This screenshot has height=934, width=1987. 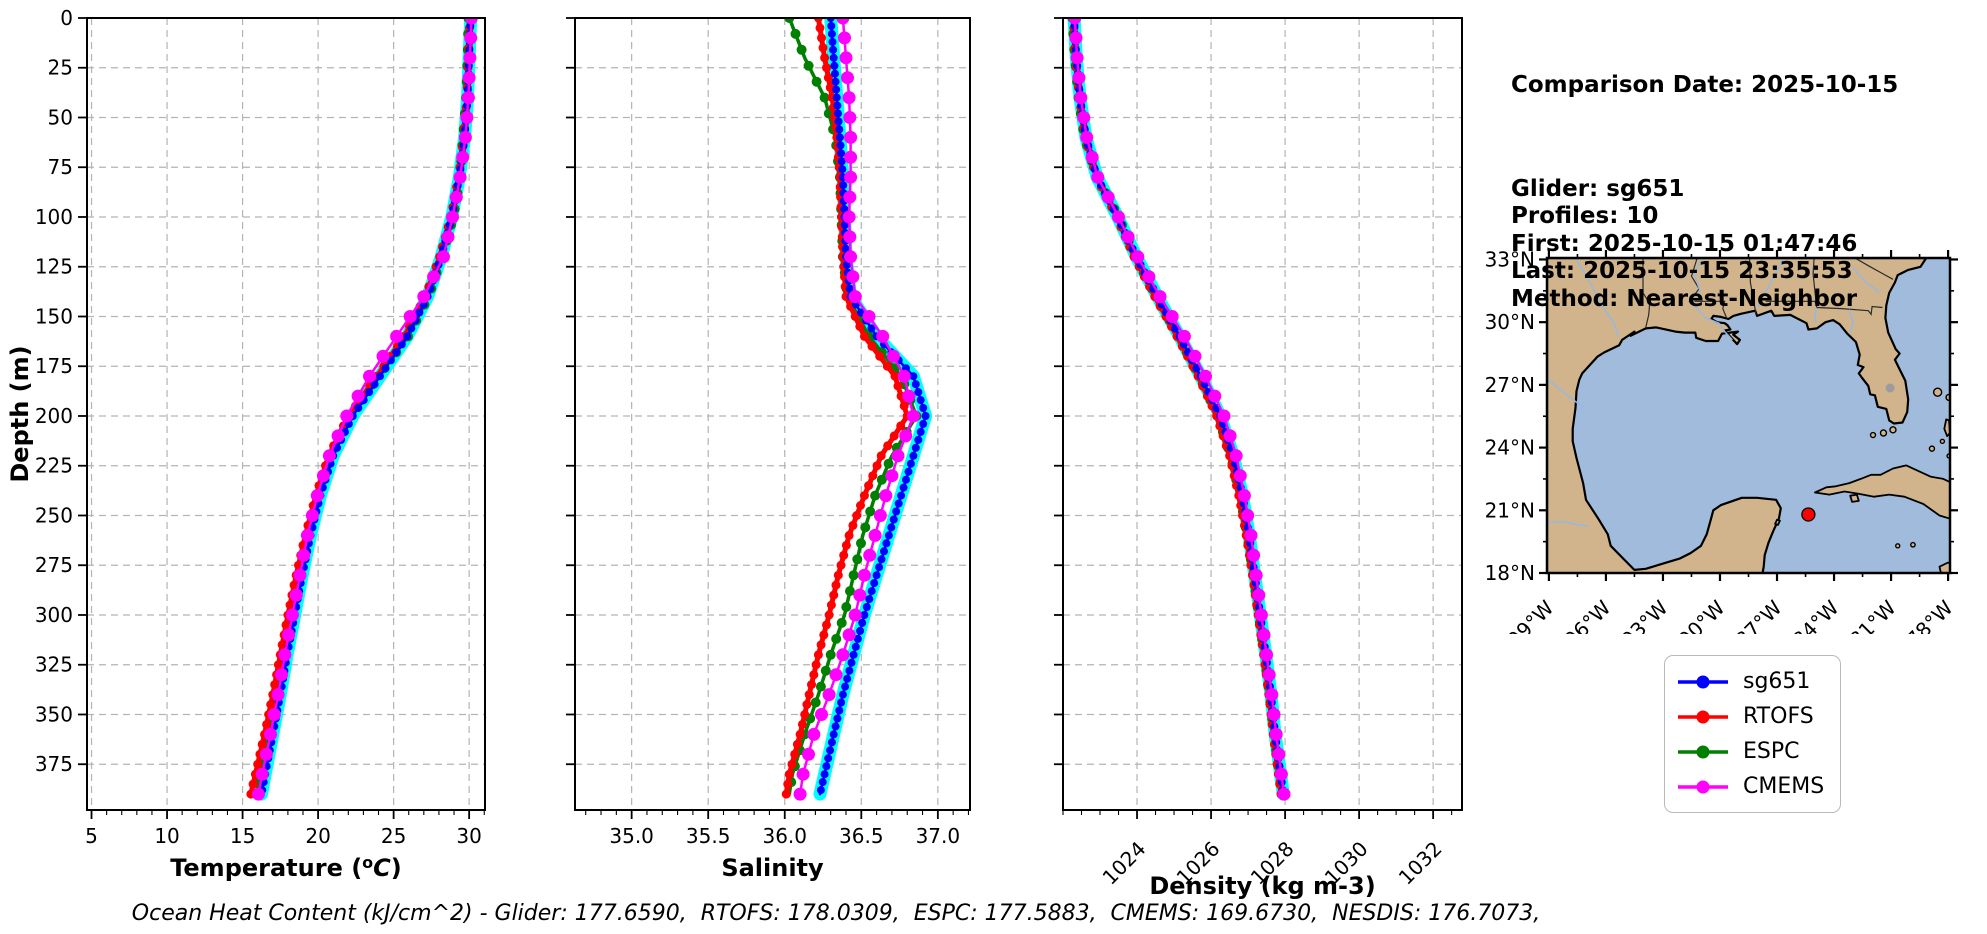 What do you see at coordinates (54, 267) in the screenshot?
I see `y-tick-label: 125` at bounding box center [54, 267].